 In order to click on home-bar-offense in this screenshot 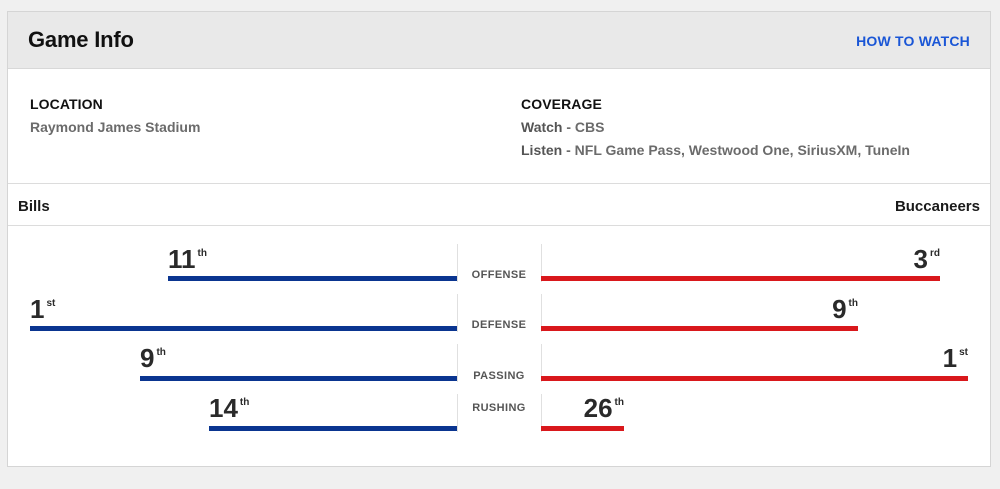, I will do `click(740, 278)`.